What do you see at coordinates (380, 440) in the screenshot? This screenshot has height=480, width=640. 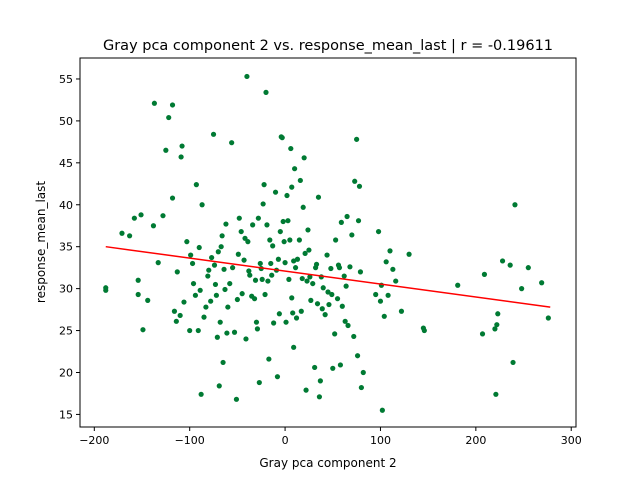 I see `x-tick-label: 100` at bounding box center [380, 440].